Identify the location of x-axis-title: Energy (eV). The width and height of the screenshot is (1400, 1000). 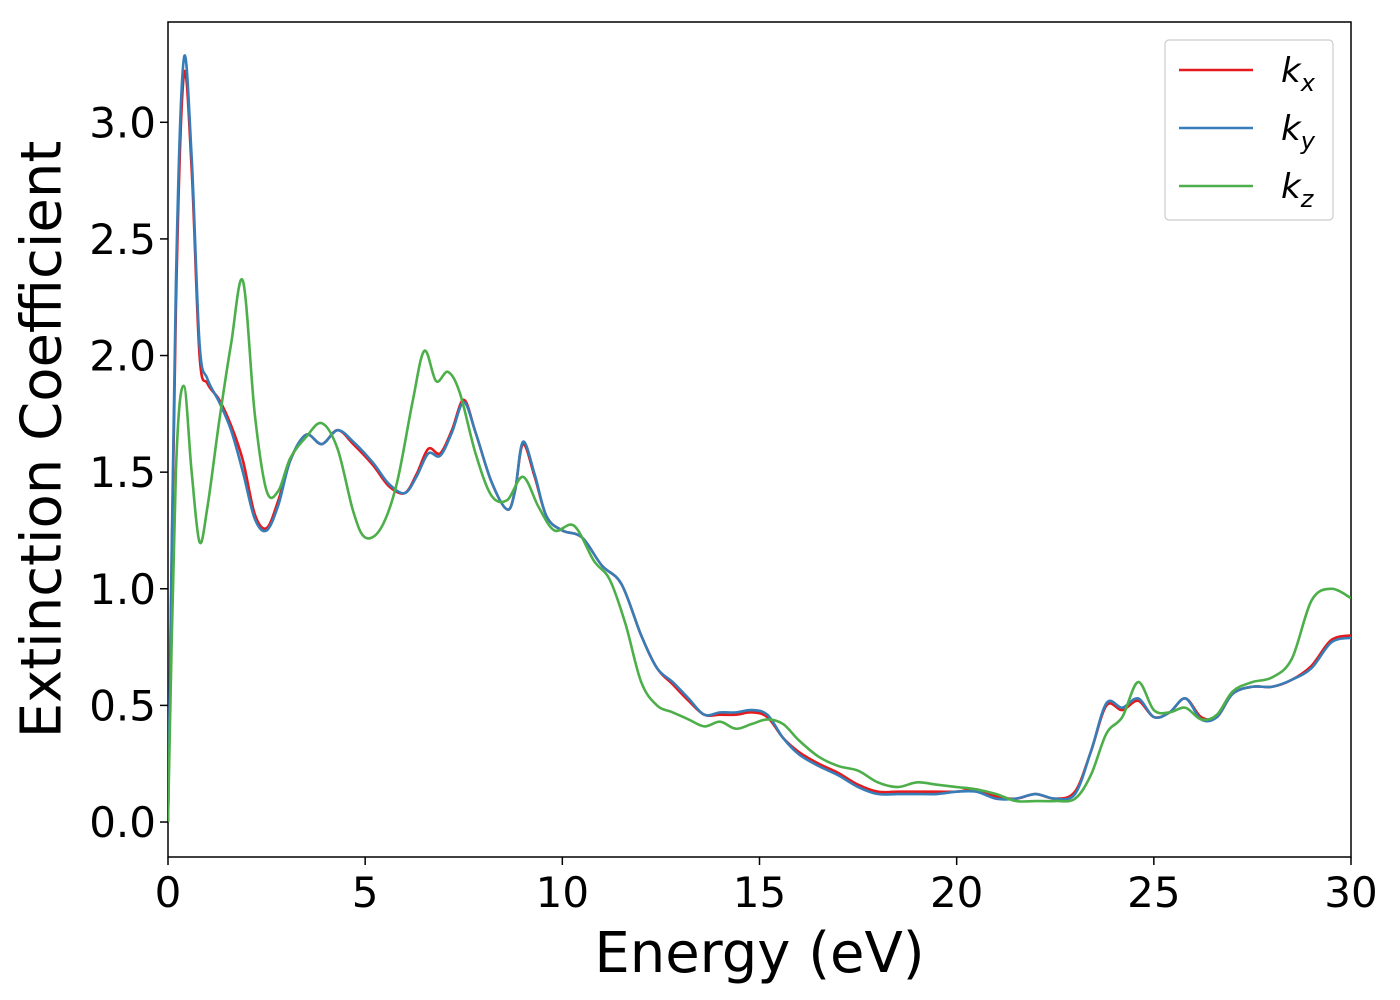
(759, 953).